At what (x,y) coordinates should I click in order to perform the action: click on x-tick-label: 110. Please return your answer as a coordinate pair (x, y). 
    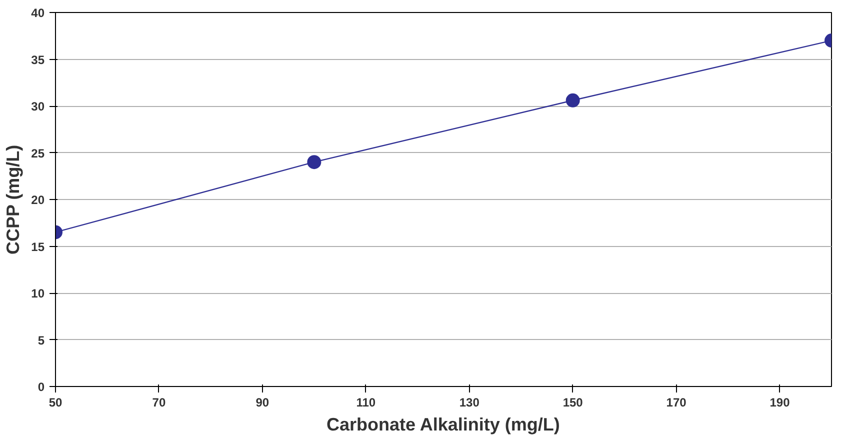
    Looking at the image, I should click on (366, 403).